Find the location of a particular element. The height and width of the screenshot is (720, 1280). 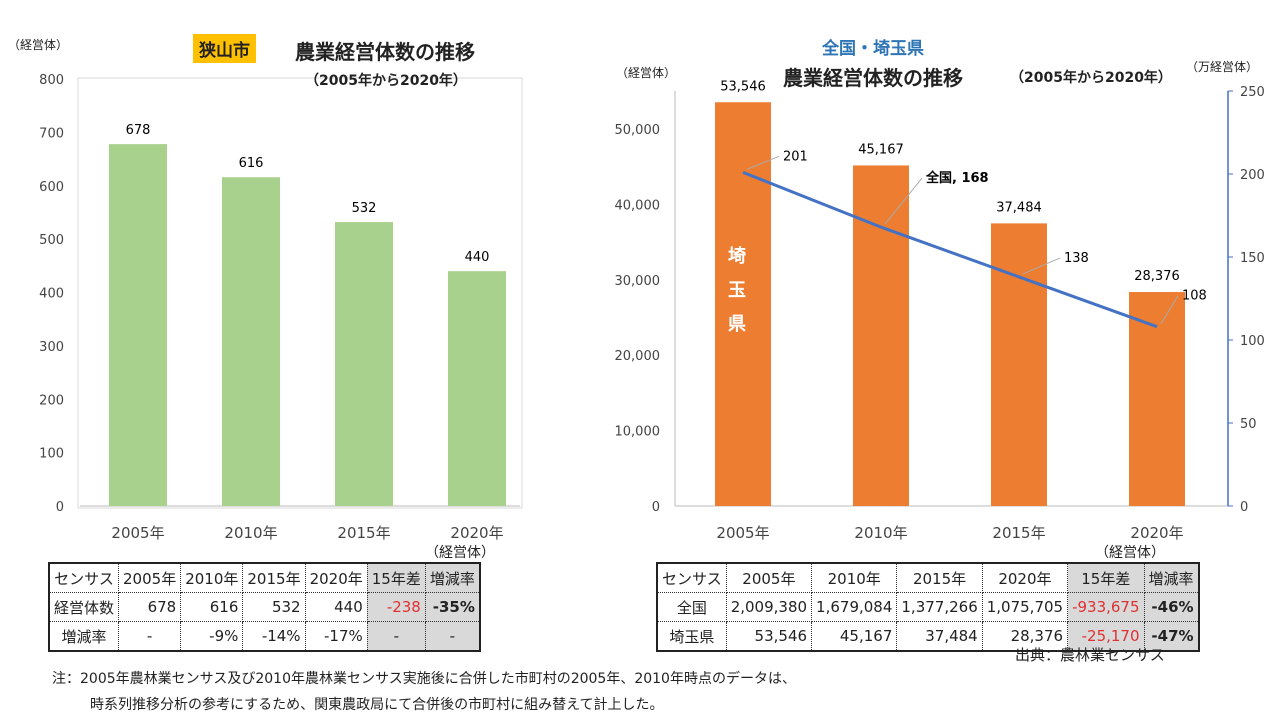

right-x-tick: 2020年 is located at coordinates (1156, 533).